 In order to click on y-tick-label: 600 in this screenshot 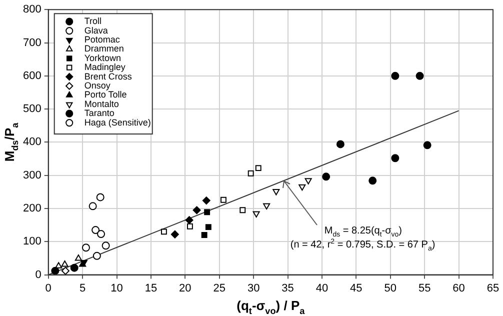, I will do `click(32, 76)`.